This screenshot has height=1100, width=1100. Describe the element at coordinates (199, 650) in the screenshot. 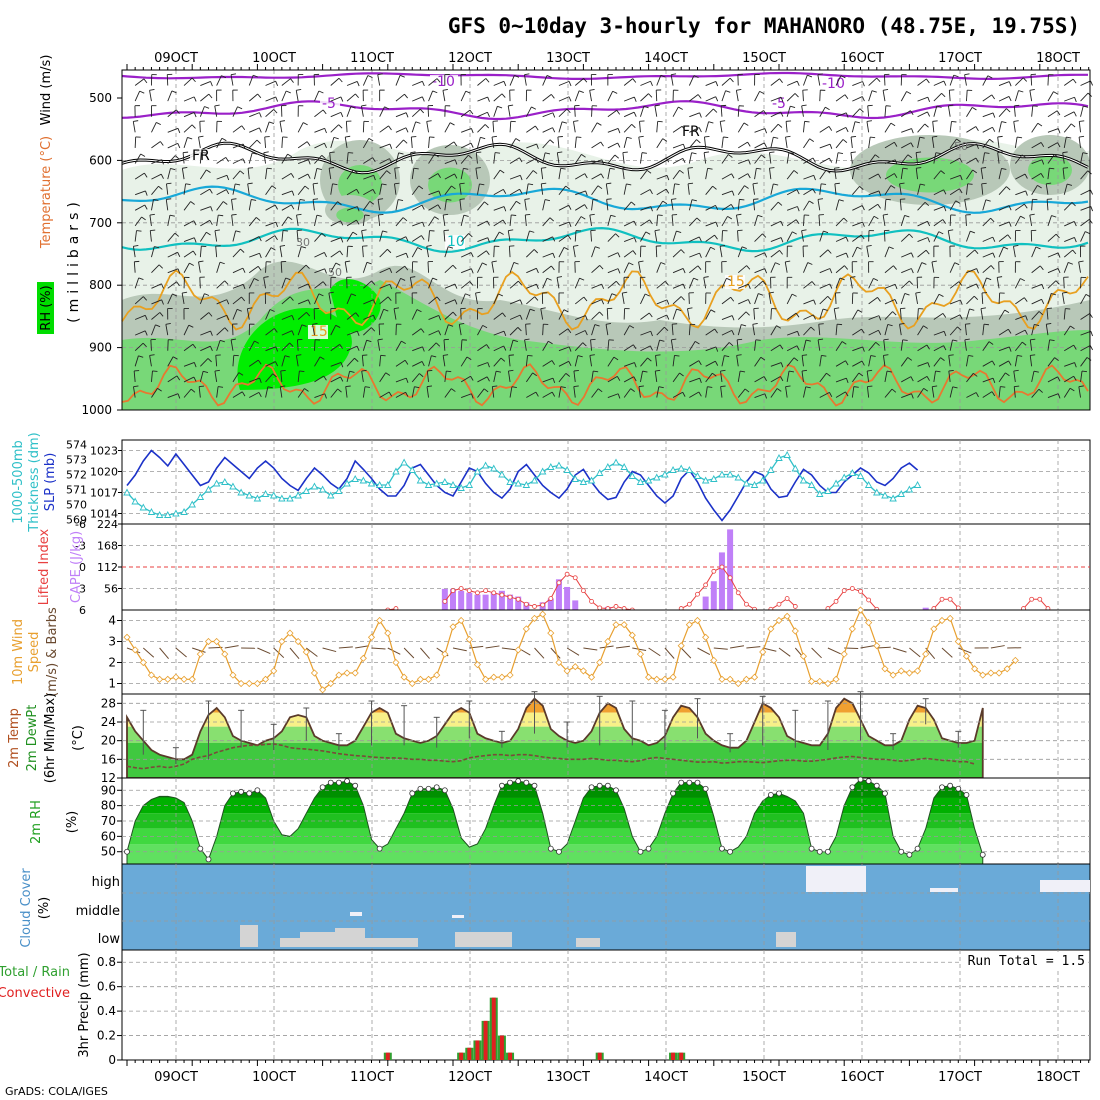

I see `surface-wind-barb` at that location.